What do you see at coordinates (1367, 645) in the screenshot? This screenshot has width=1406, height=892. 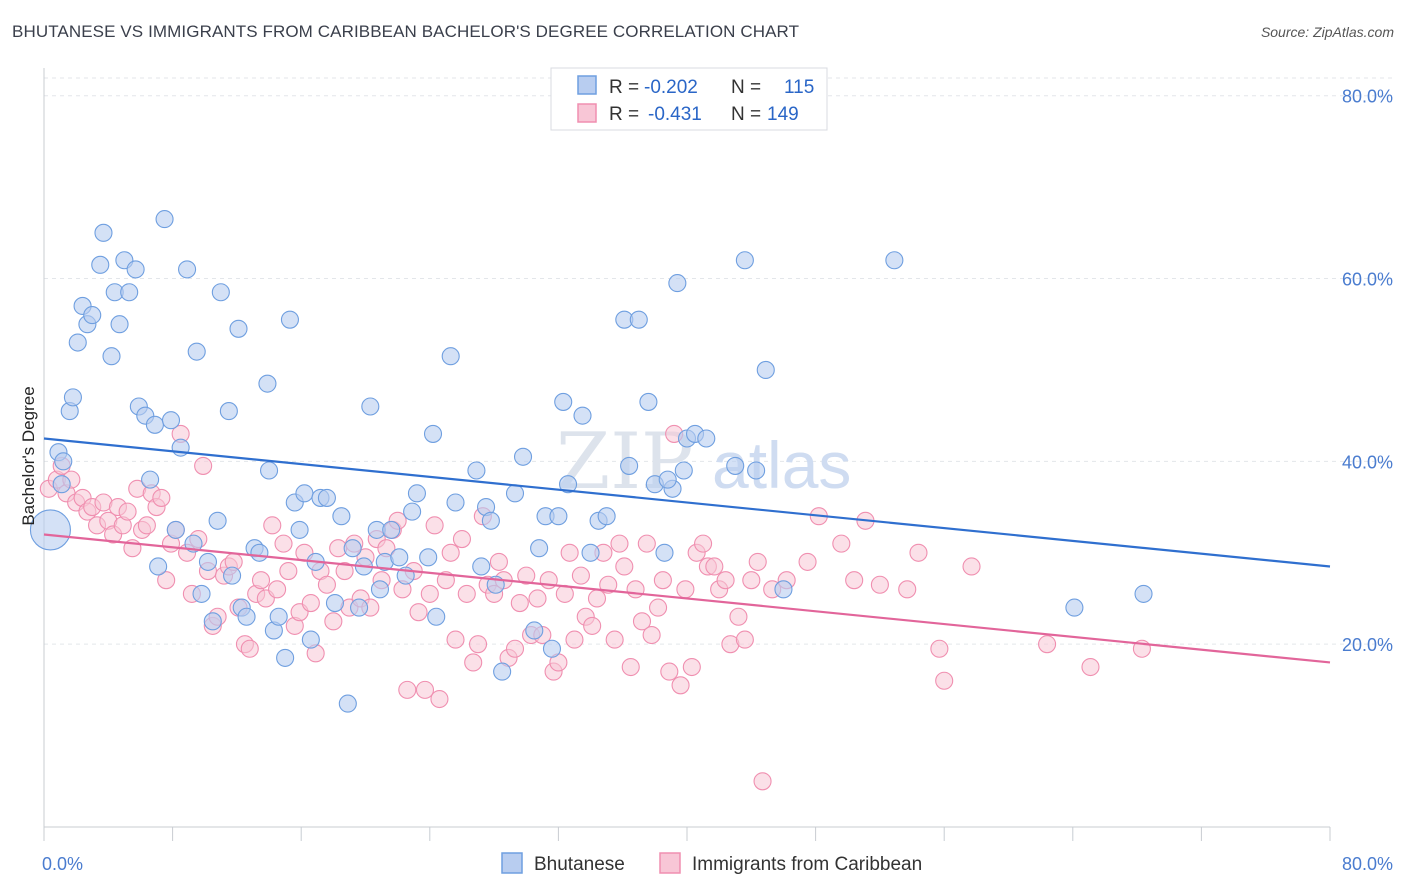 I see `y-tick-label: 20.0%` at bounding box center [1367, 645].